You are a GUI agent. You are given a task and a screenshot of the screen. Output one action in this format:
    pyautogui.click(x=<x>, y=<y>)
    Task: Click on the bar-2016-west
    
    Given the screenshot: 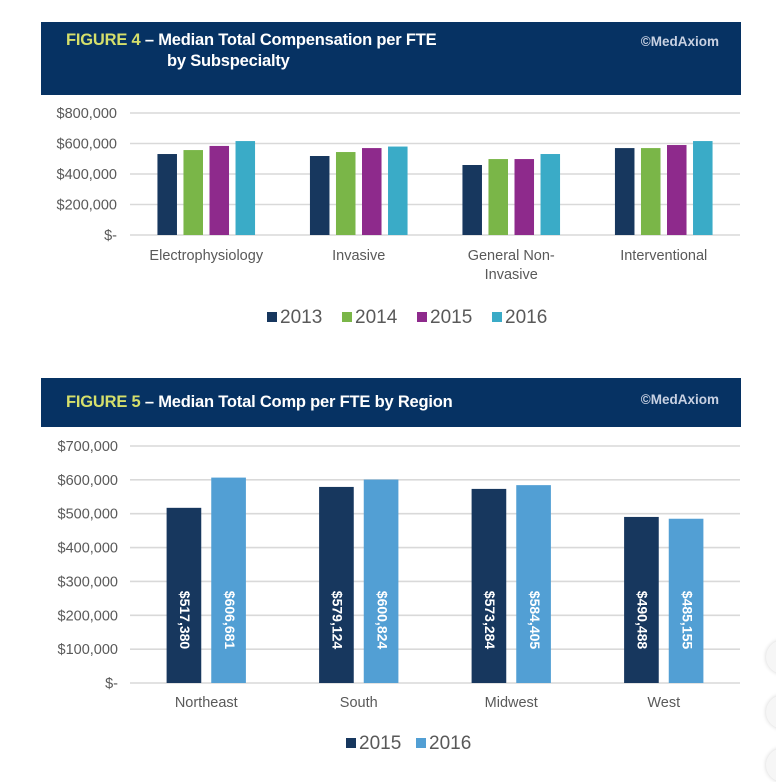 What is the action you would take?
    pyautogui.click(x=686, y=600)
    